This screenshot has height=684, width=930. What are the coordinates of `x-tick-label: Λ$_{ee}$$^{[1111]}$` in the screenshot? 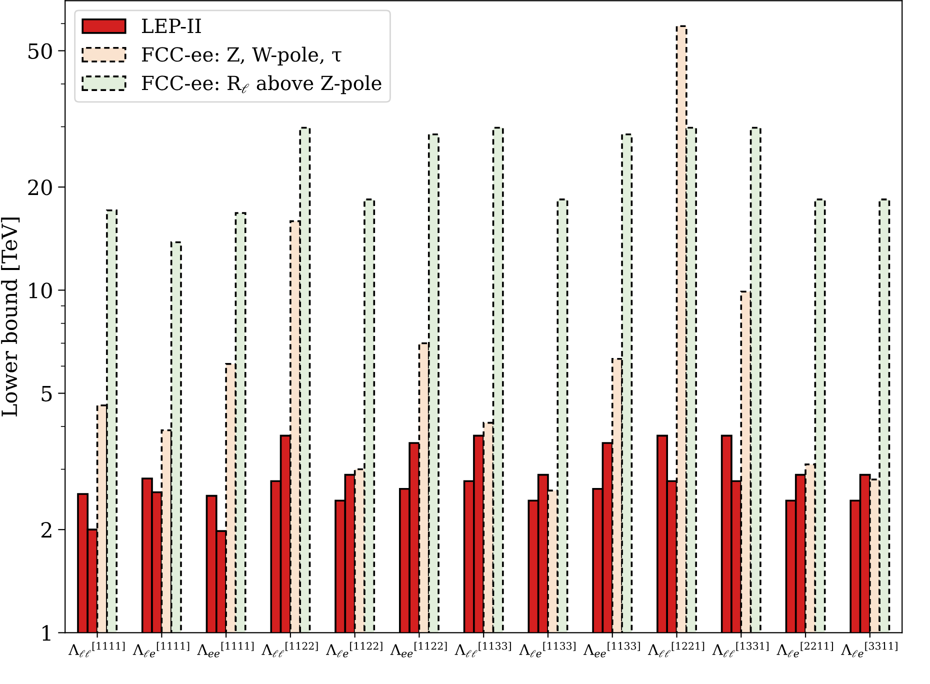 It's located at (225, 650).